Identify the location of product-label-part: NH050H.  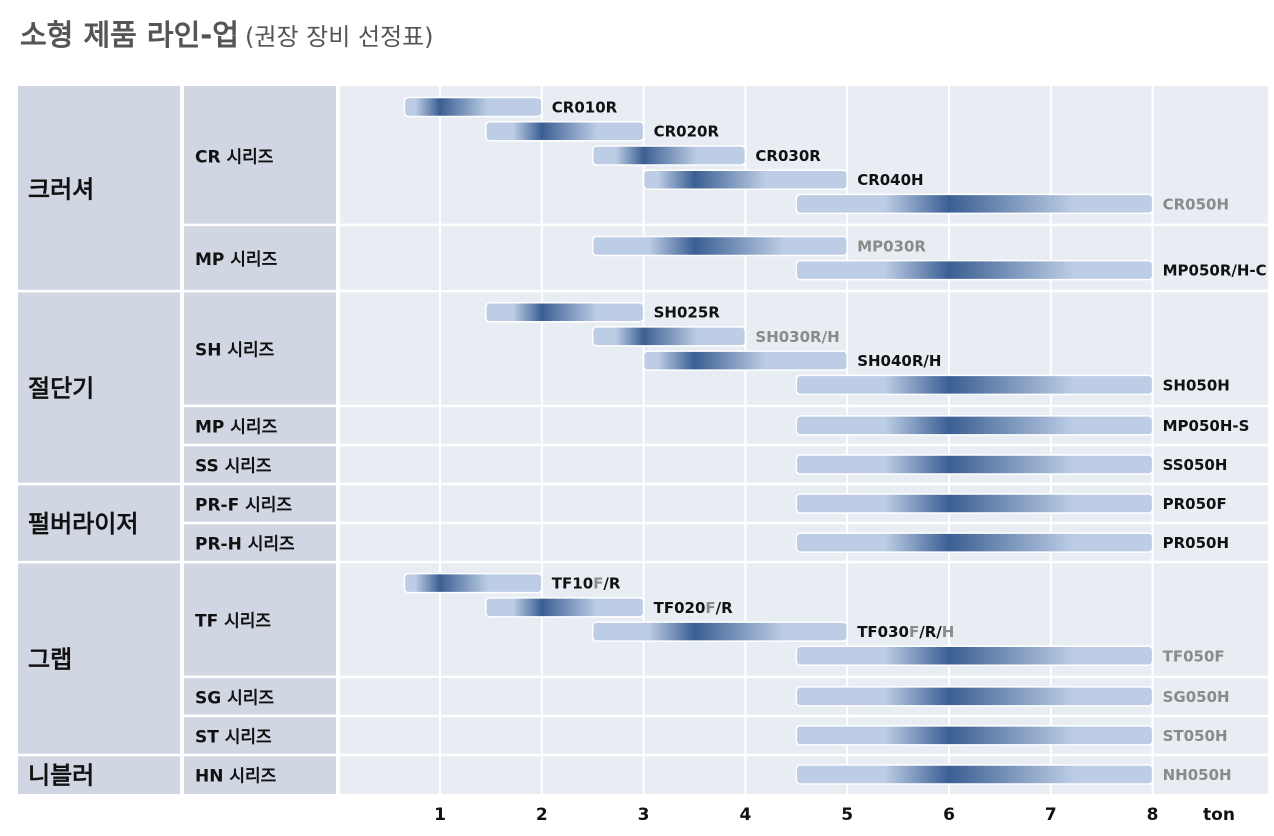
(1197, 775).